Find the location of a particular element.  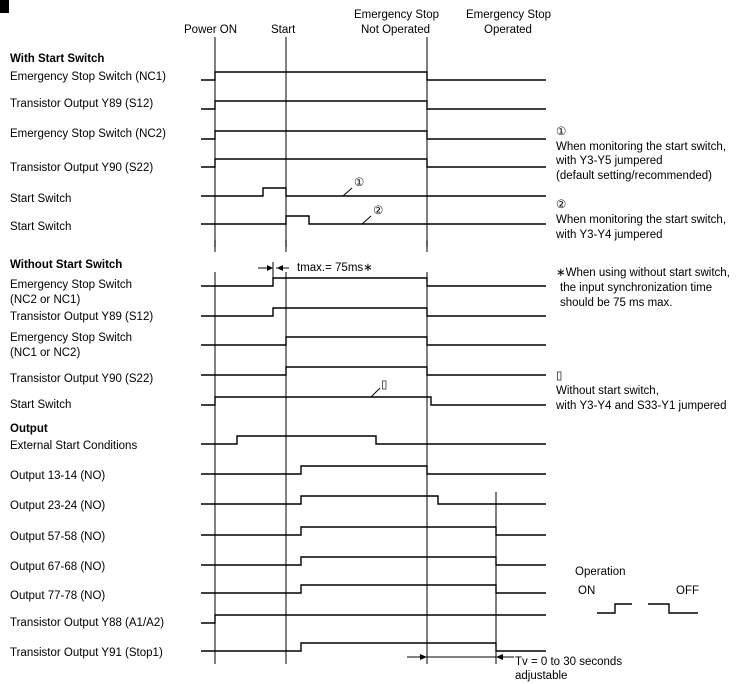

note-3: Without start switch, is located at coordinates (607, 391).